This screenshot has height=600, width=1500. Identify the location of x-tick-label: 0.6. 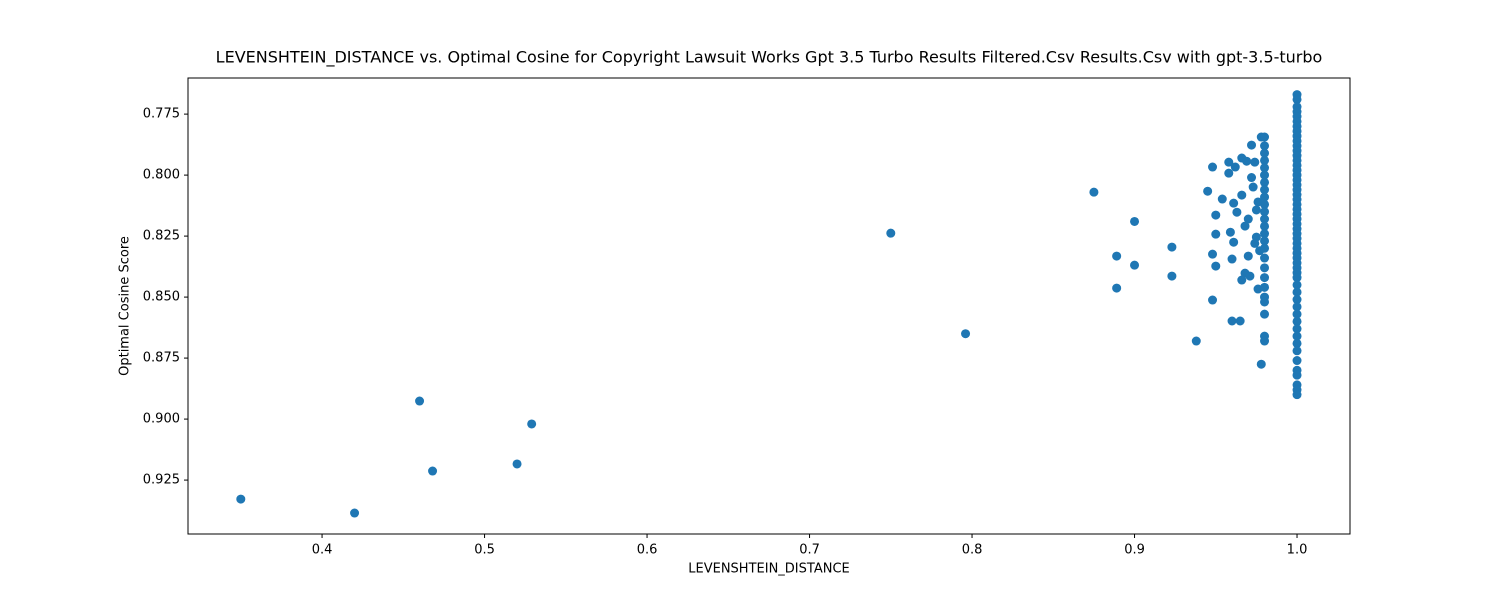
(647, 550).